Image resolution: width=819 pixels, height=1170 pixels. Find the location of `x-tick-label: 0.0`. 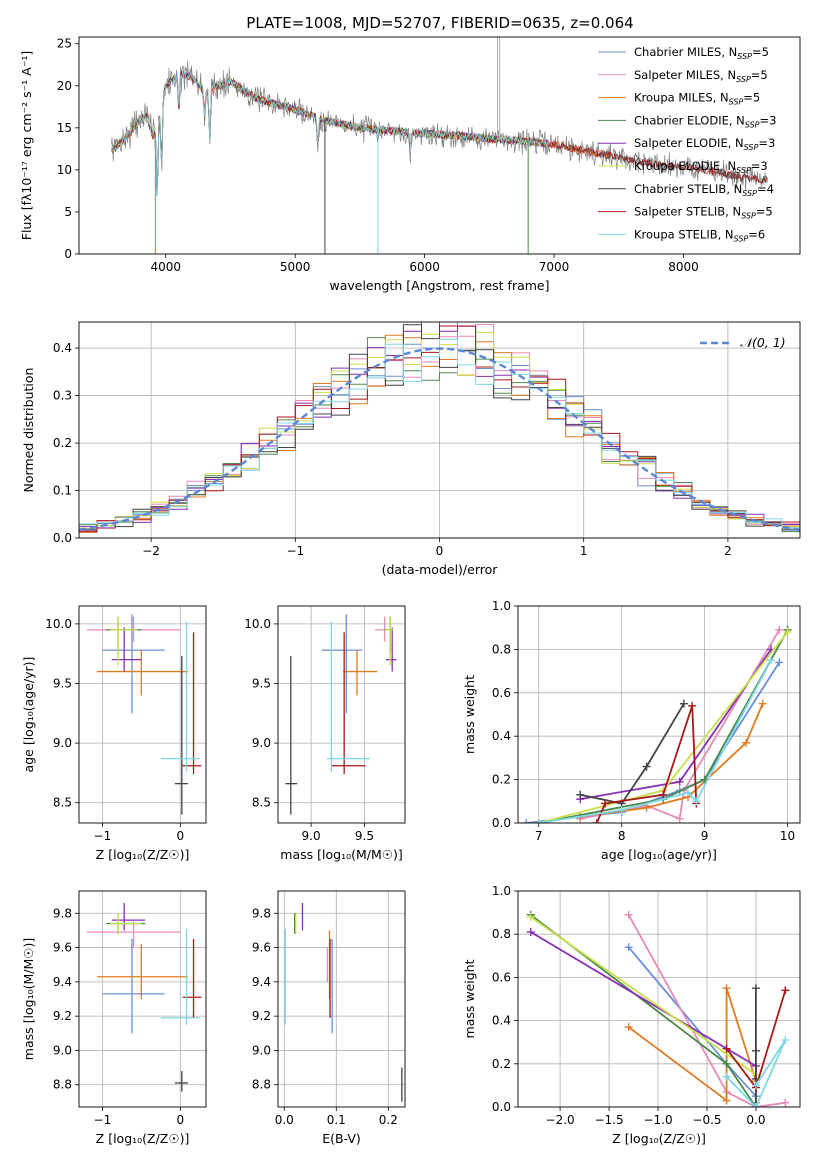

x-tick-label: 0.0 is located at coordinates (755, 1120).